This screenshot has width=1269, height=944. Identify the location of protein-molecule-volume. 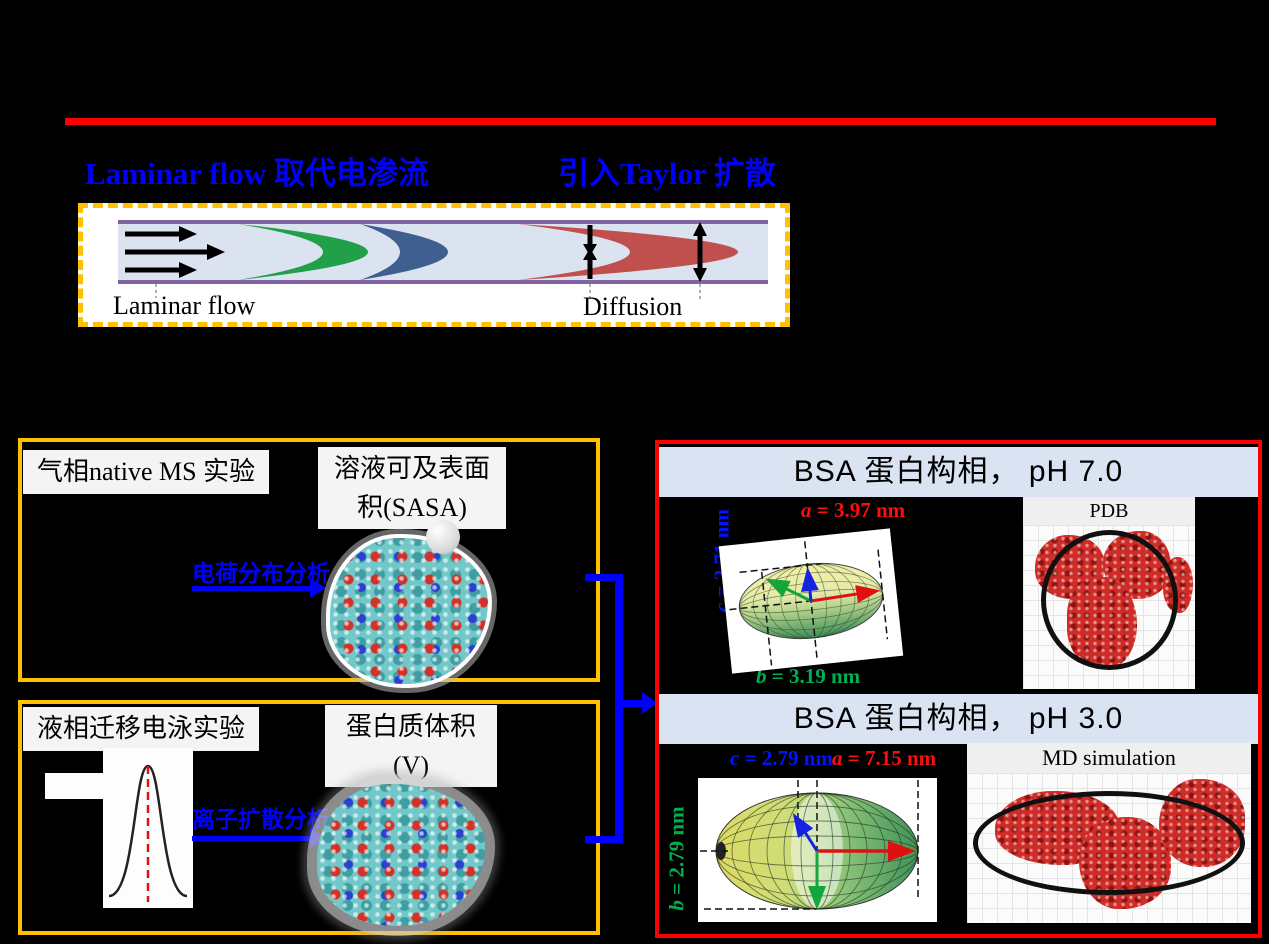
(401, 855).